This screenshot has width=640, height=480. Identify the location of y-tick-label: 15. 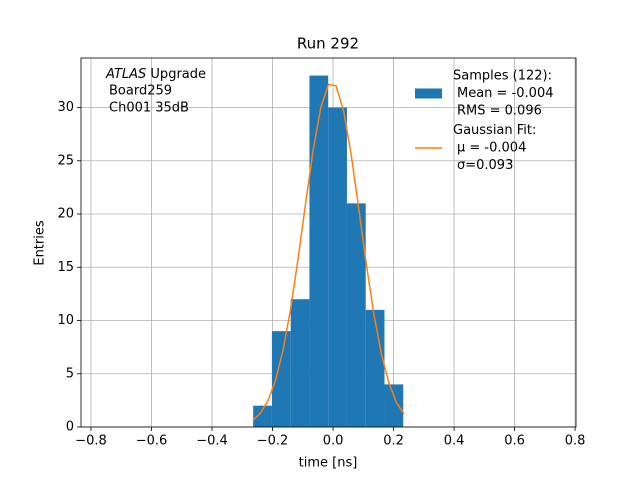
(65, 267).